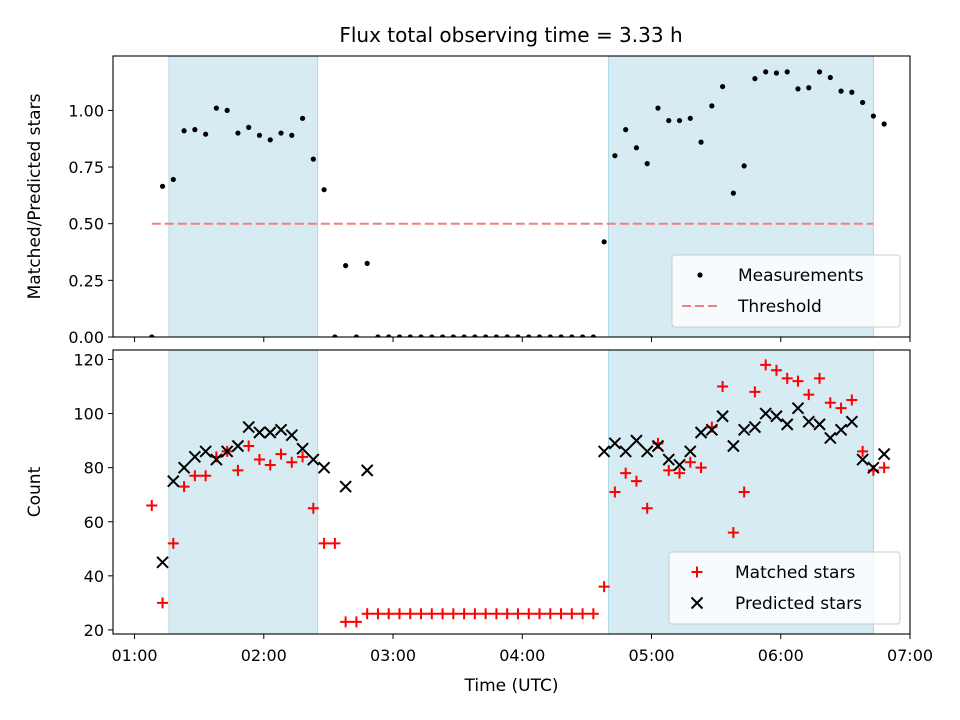 Image resolution: width=960 pixels, height=720 pixels. Describe the element at coordinates (522, 655) in the screenshot. I see `x-tick-label: 04:00` at that location.